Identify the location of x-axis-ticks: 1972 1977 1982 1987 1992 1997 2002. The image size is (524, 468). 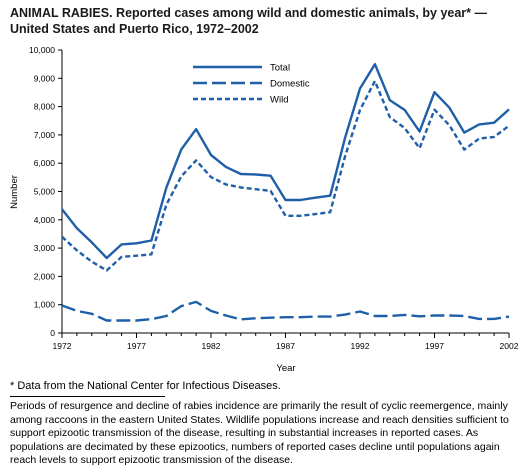
(286, 342).